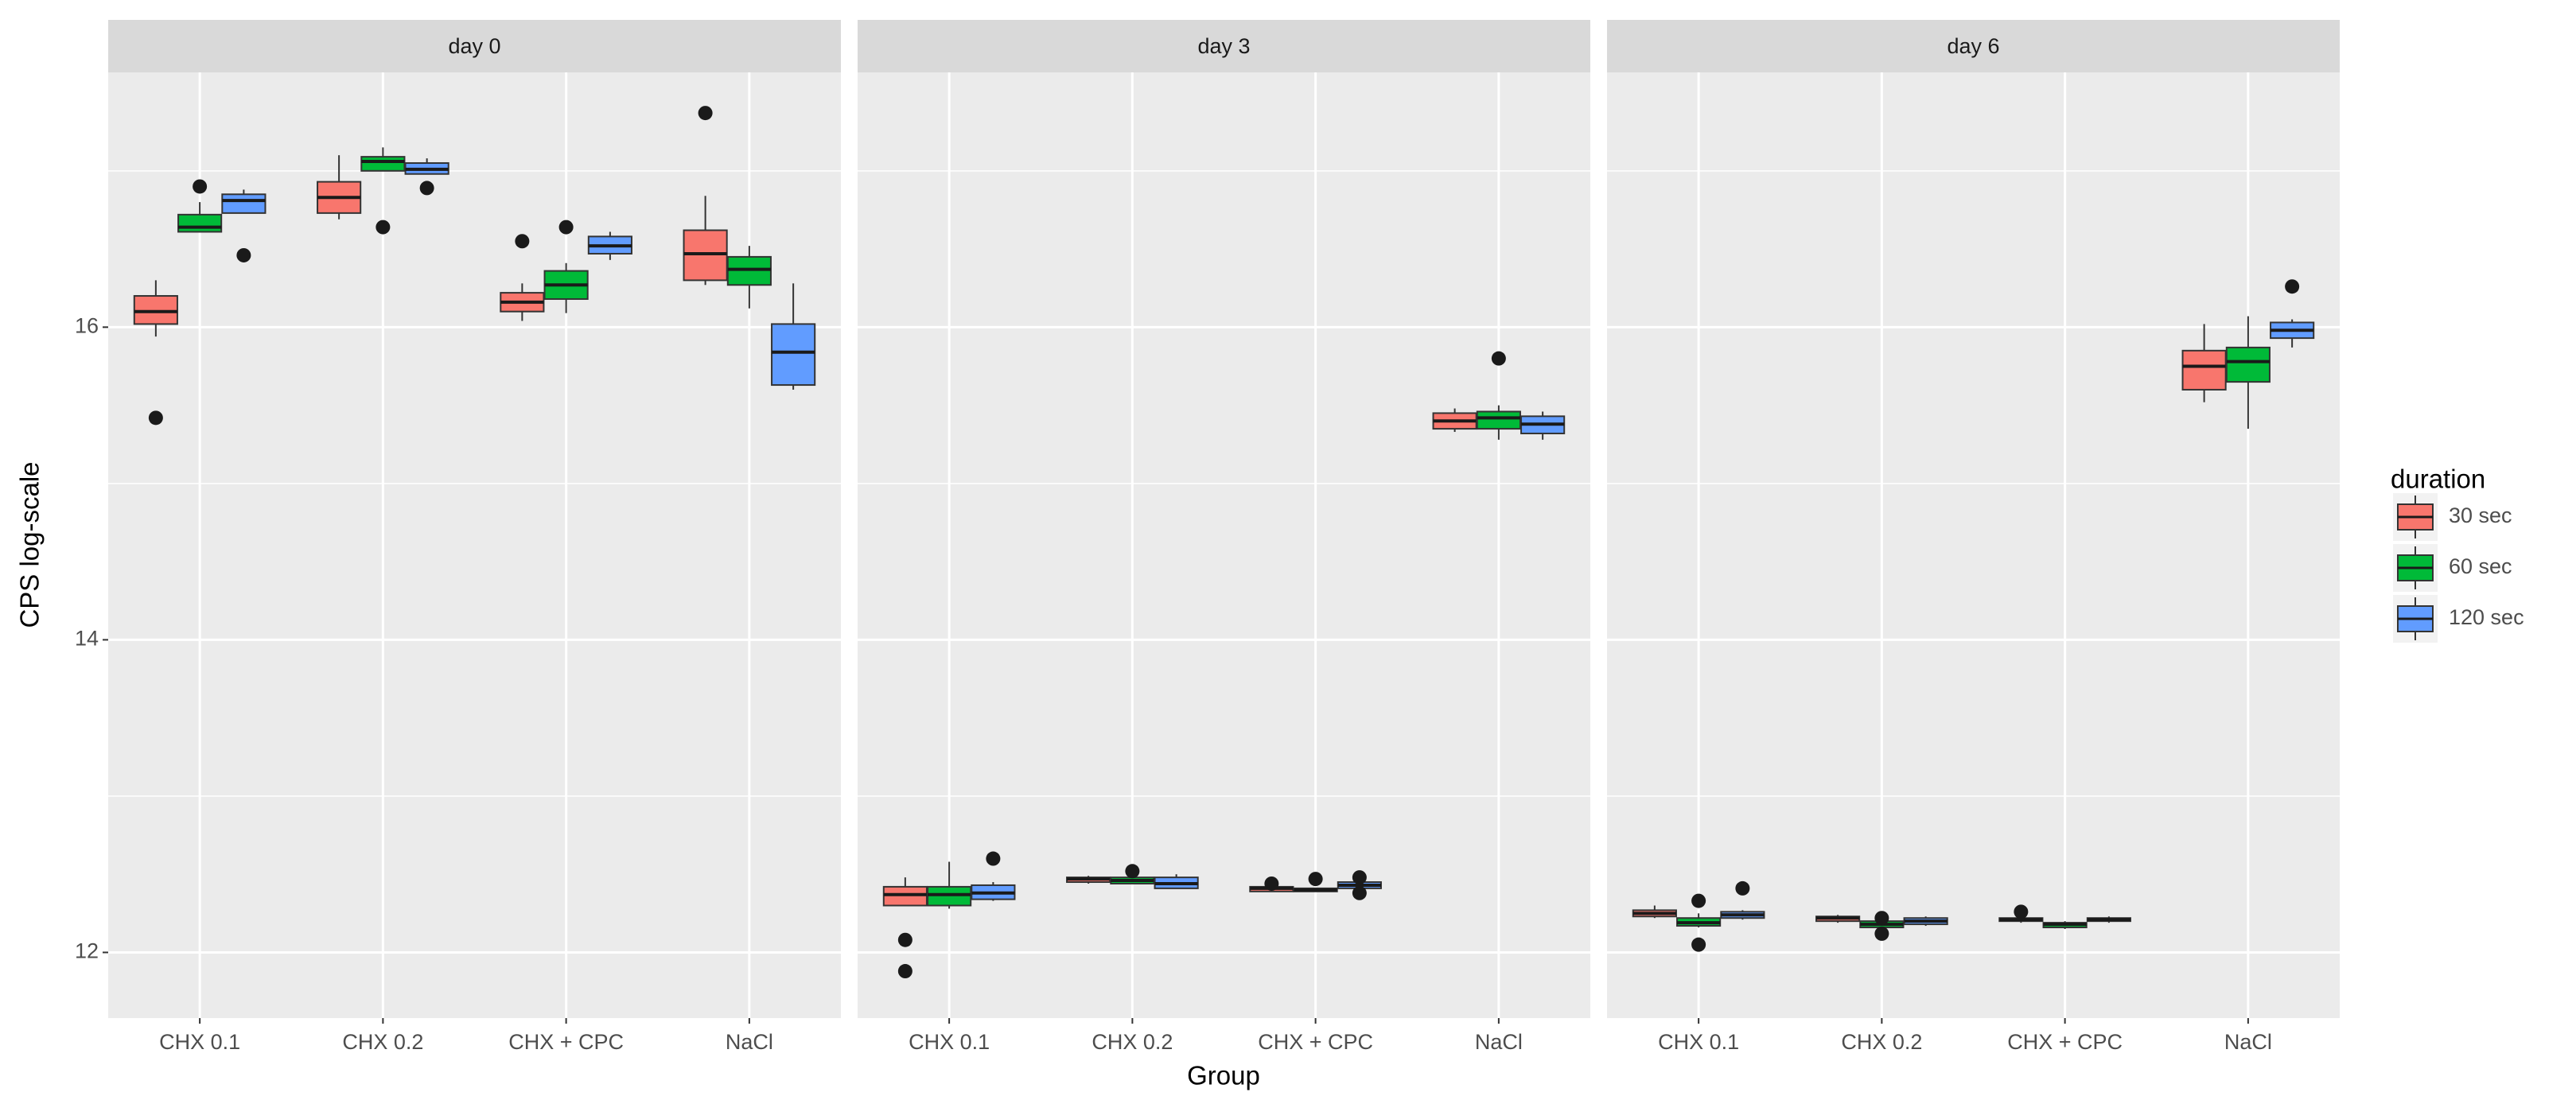  Describe the element at coordinates (87, 639) in the screenshot. I see `y-tick-label: 14` at that location.